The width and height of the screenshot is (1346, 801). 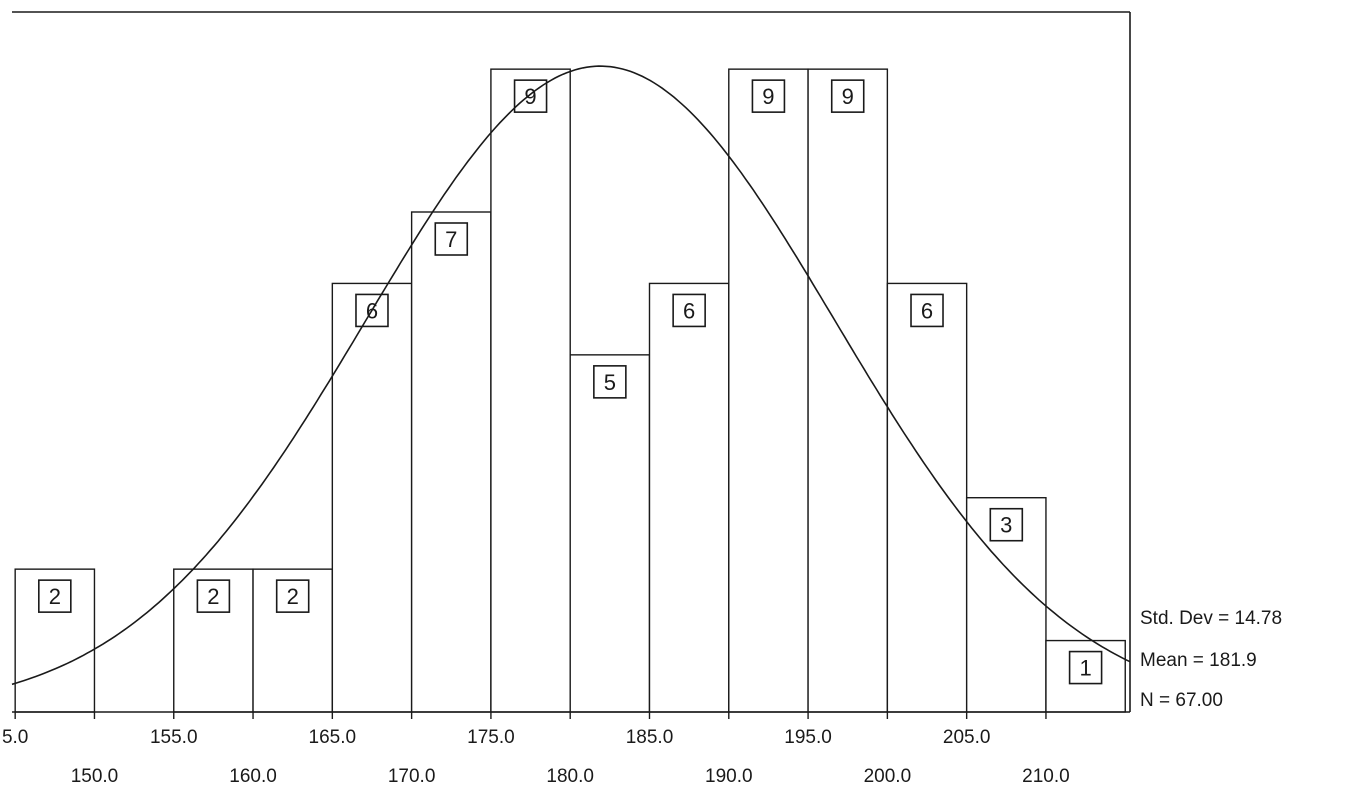 What do you see at coordinates (412, 776) in the screenshot?
I see `x-tick-label-lower-2: 170.0` at bounding box center [412, 776].